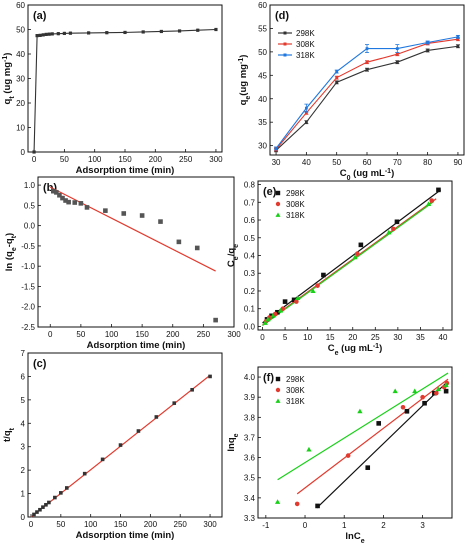 The height and width of the screenshot is (550, 469). What do you see at coordinates (250, 273) in the screenshot?
I see `y-tick-label: 0.3` at bounding box center [250, 273].